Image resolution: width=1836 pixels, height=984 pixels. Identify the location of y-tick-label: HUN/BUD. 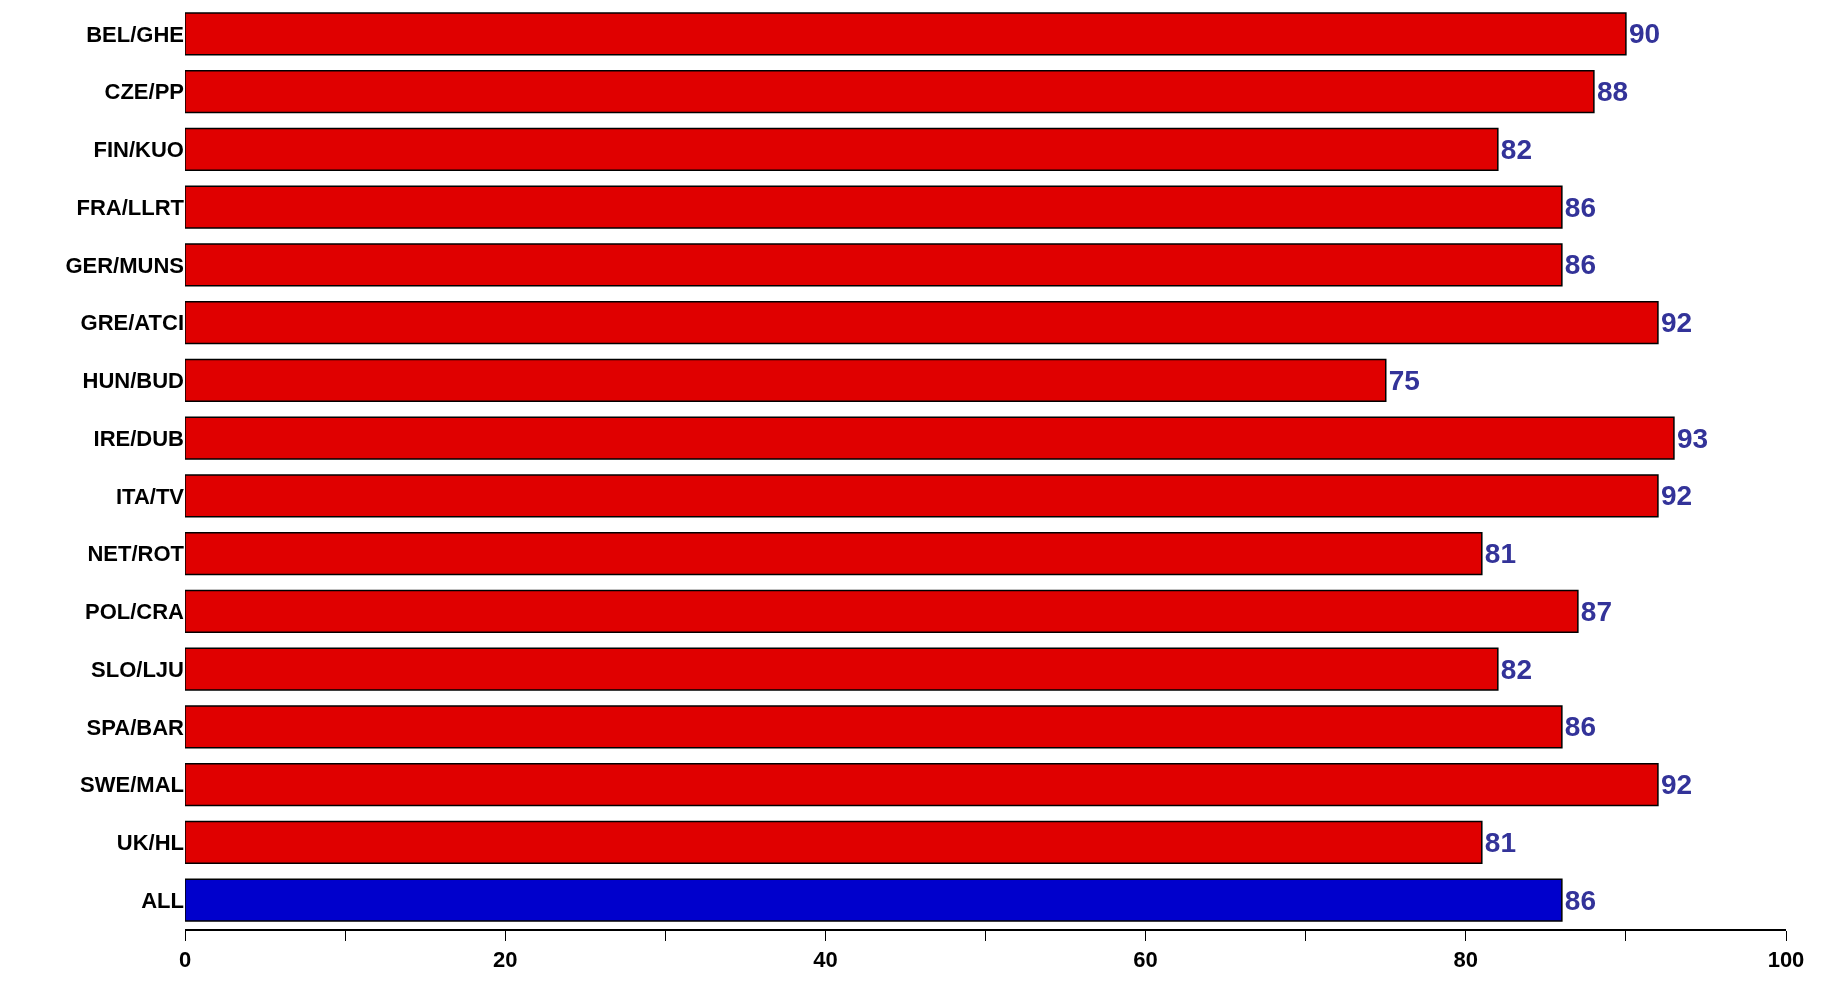
(133, 381).